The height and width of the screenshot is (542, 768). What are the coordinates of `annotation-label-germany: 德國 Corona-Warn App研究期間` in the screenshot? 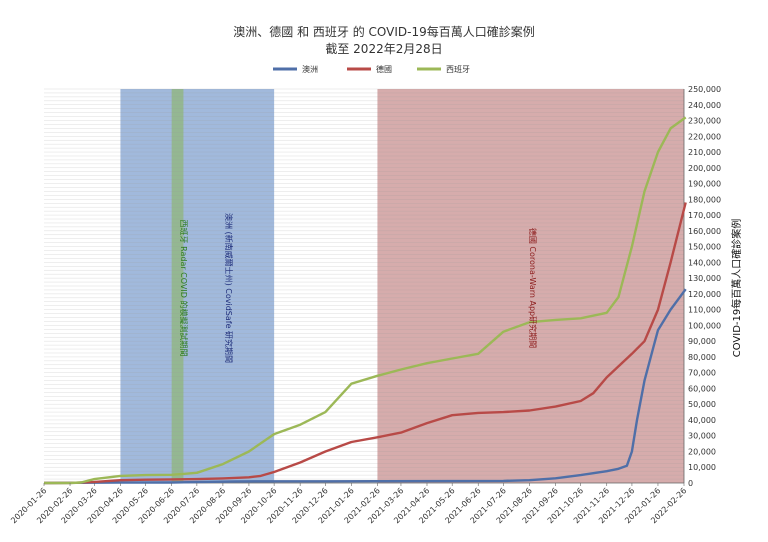 It's located at (533, 288).